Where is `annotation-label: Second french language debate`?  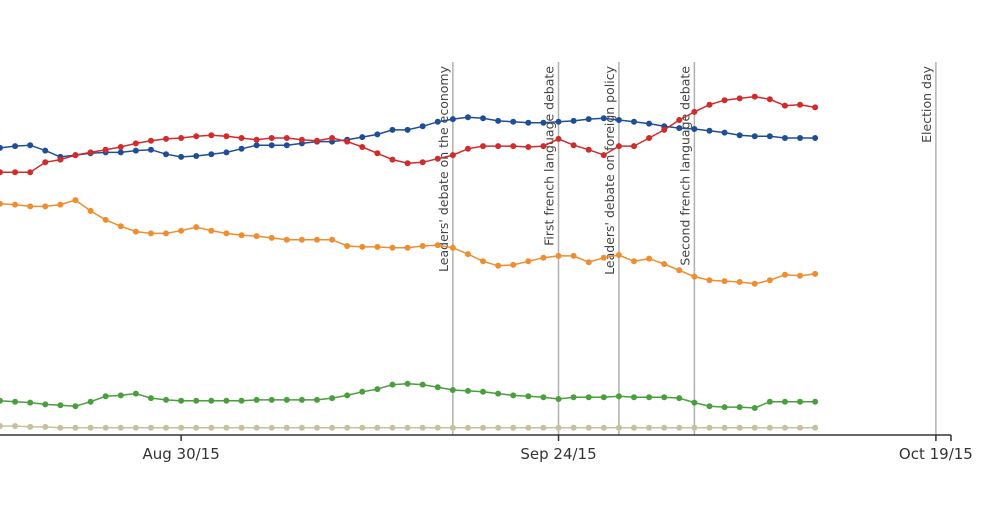 annotation-label: Second french language debate is located at coordinates (684, 166).